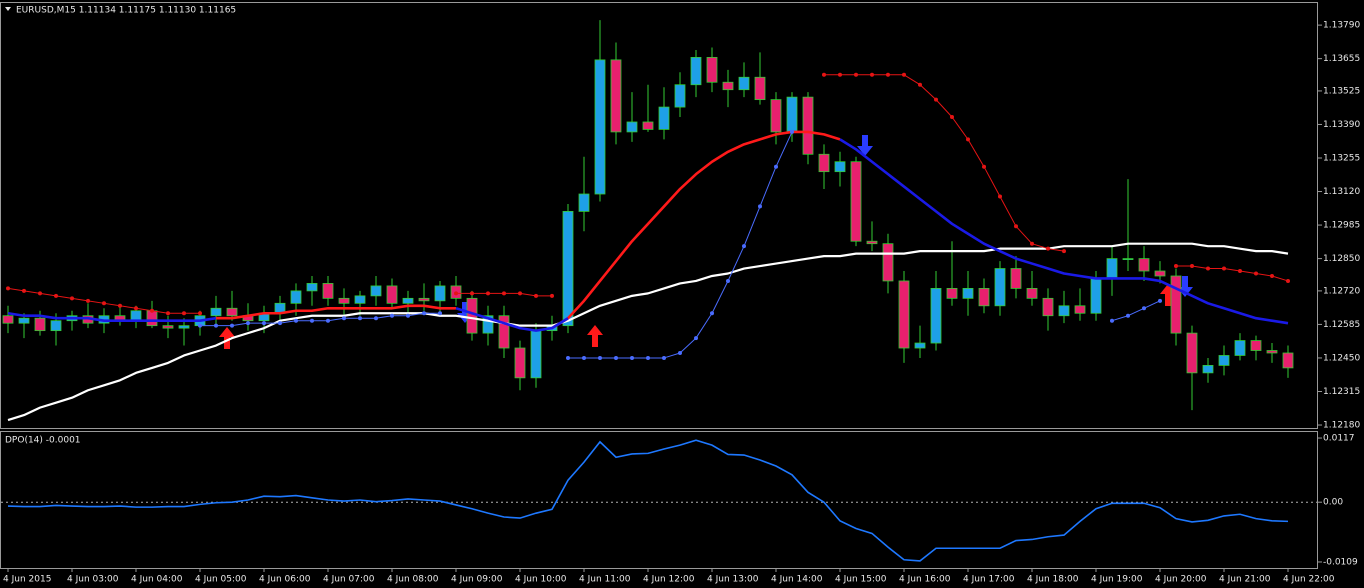 The height and width of the screenshot is (588, 1364). Describe the element at coordinates (1341, 358) in the screenshot. I see `y-tick-label: 1.12450` at that location.